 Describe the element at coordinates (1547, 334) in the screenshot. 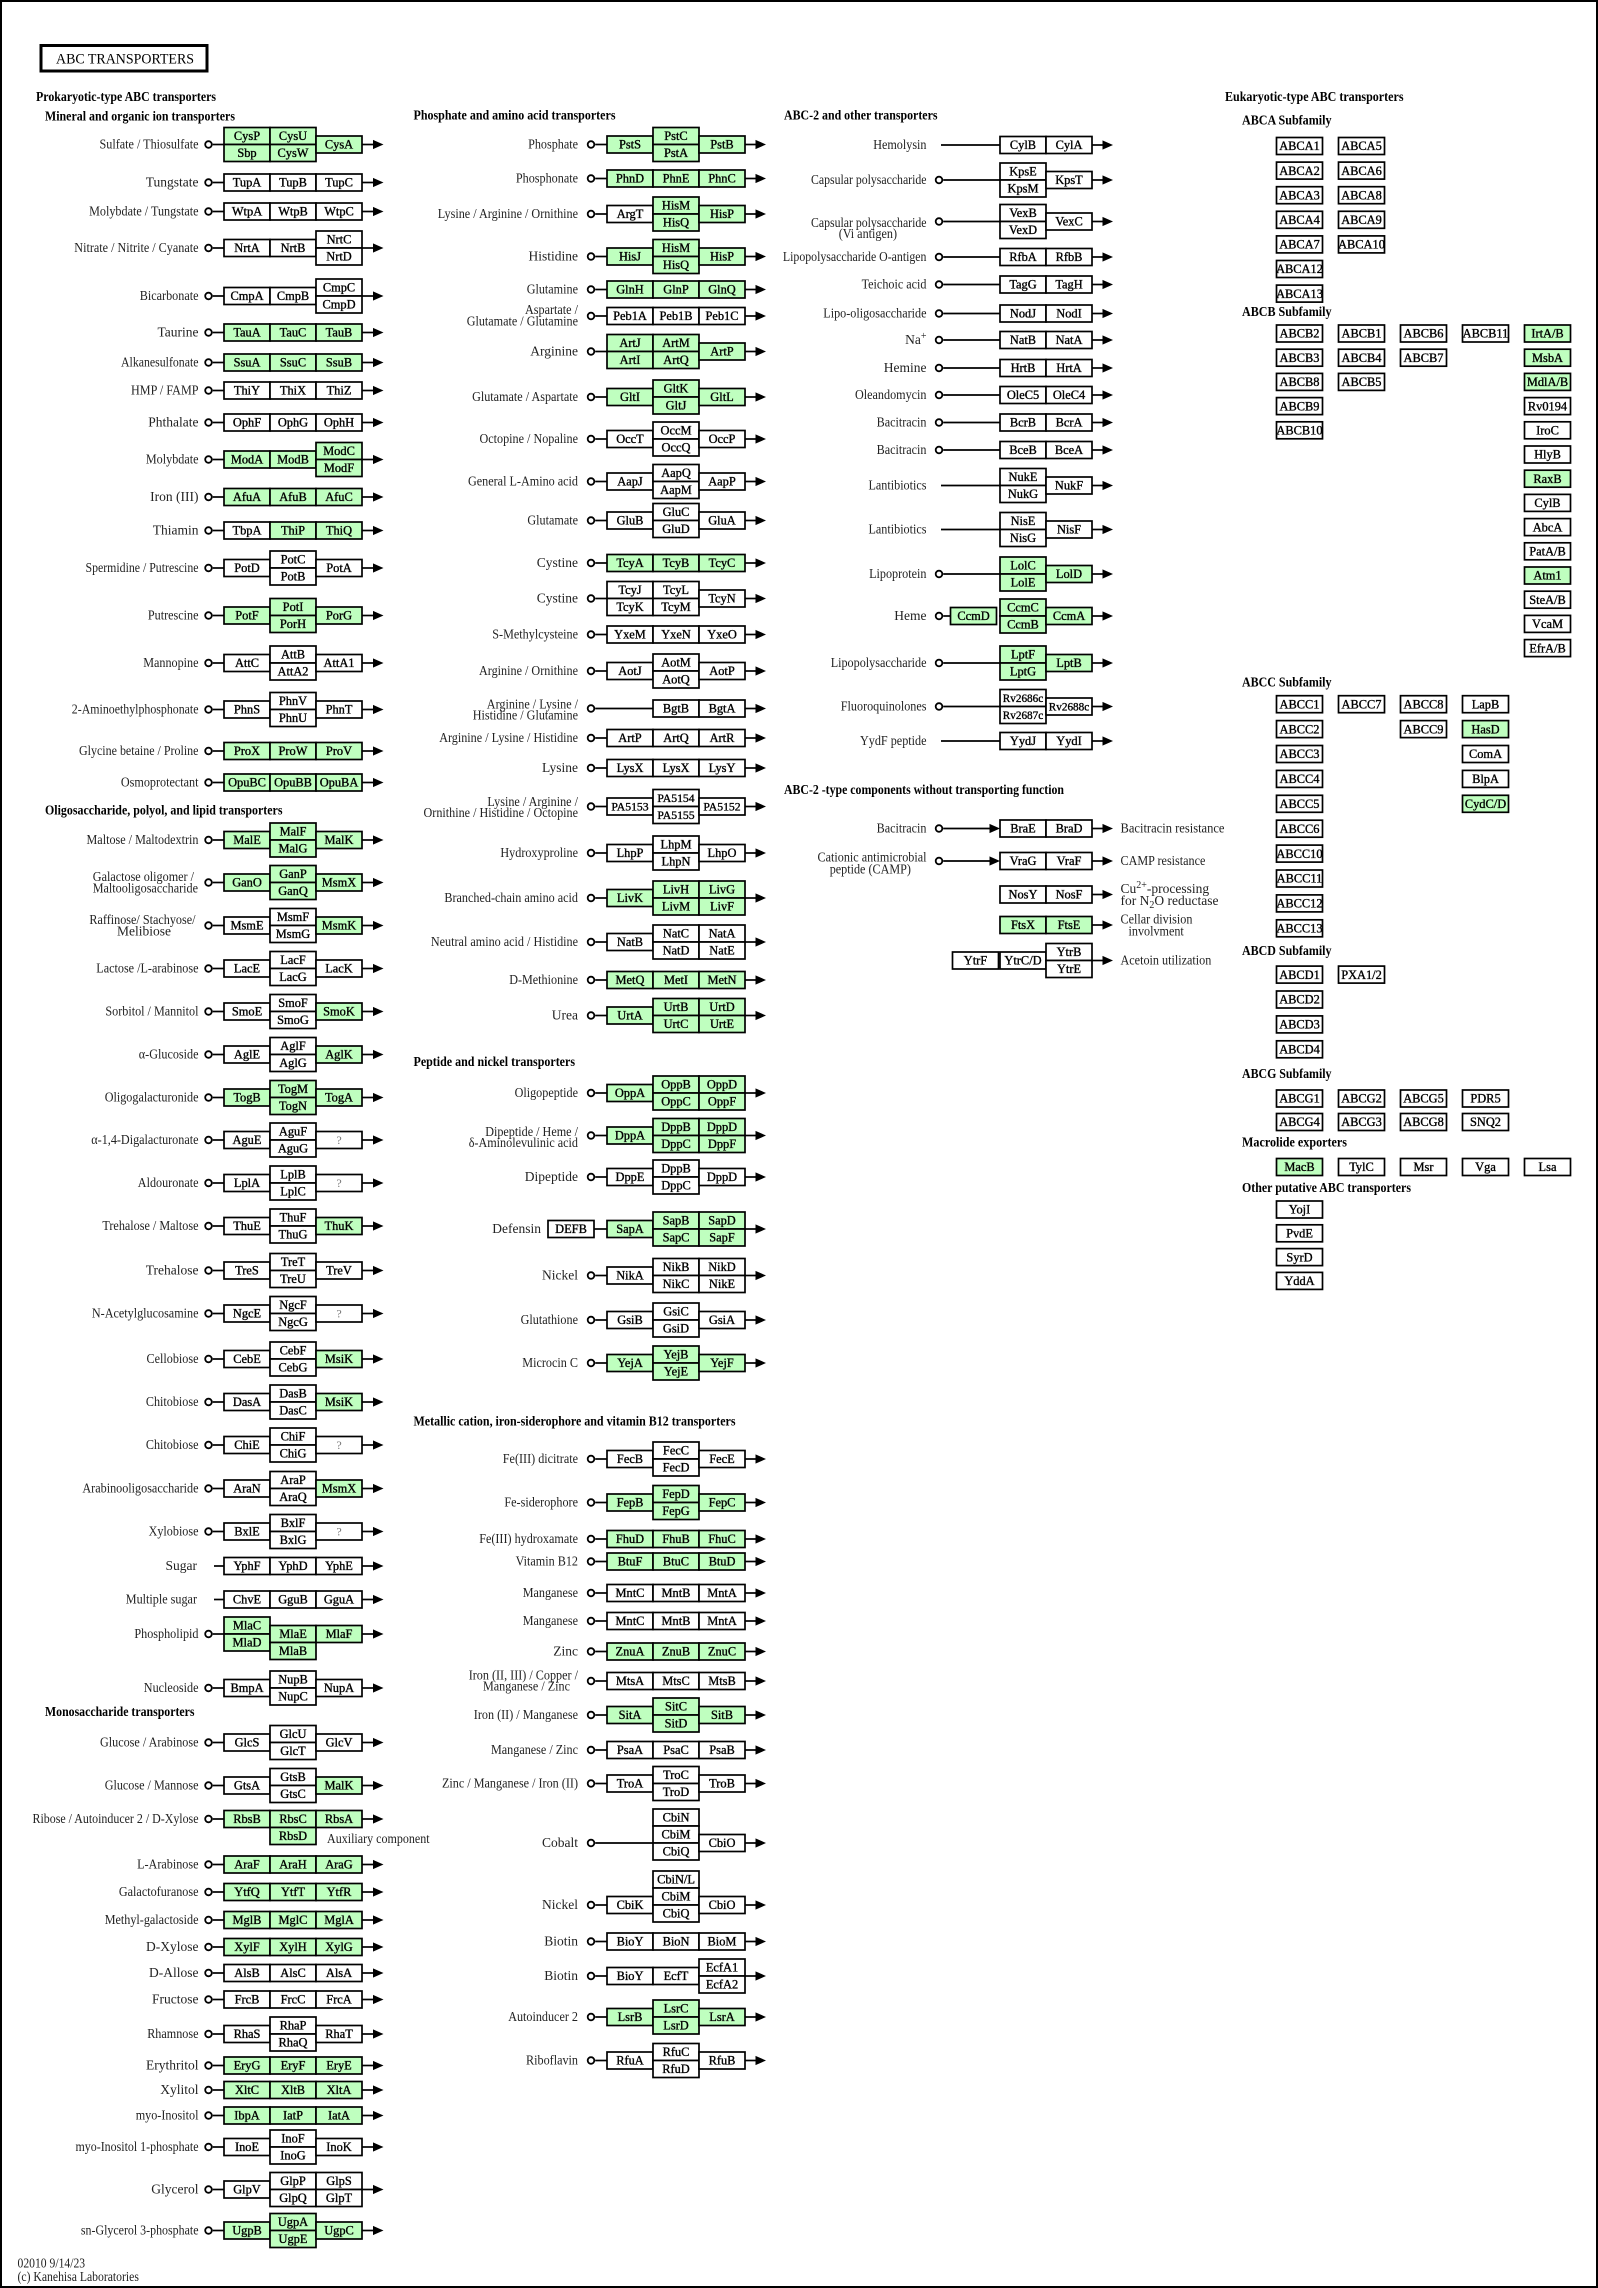

I see `svg-text: IrtA/B` at that location.